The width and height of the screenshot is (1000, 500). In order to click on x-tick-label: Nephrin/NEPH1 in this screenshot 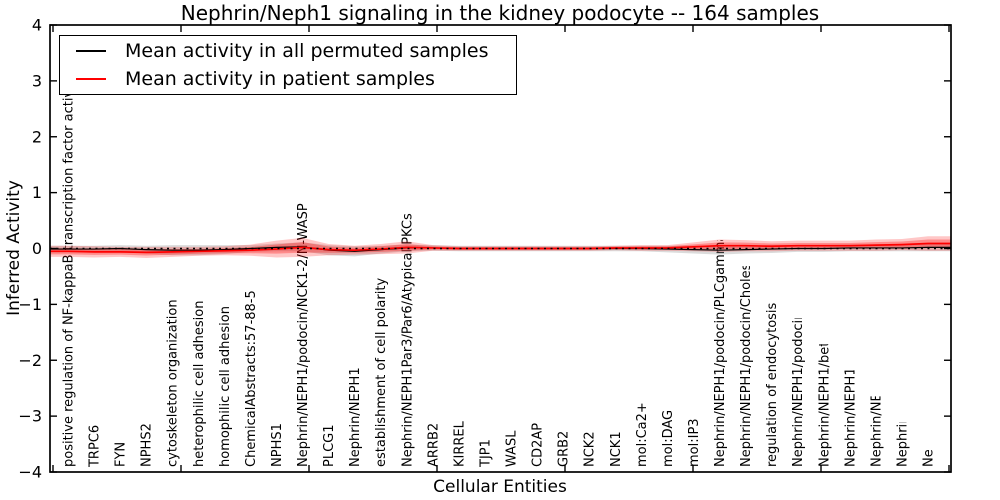, I will do `click(355, 417)`.